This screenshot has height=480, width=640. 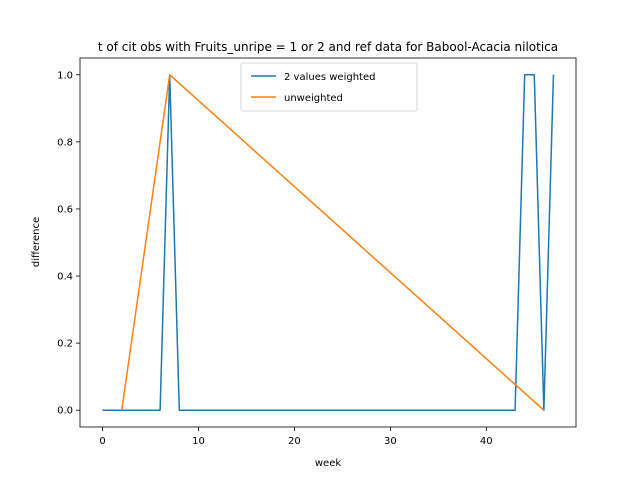 What do you see at coordinates (198, 441) in the screenshot?
I see `x-tick-label: 10` at bounding box center [198, 441].